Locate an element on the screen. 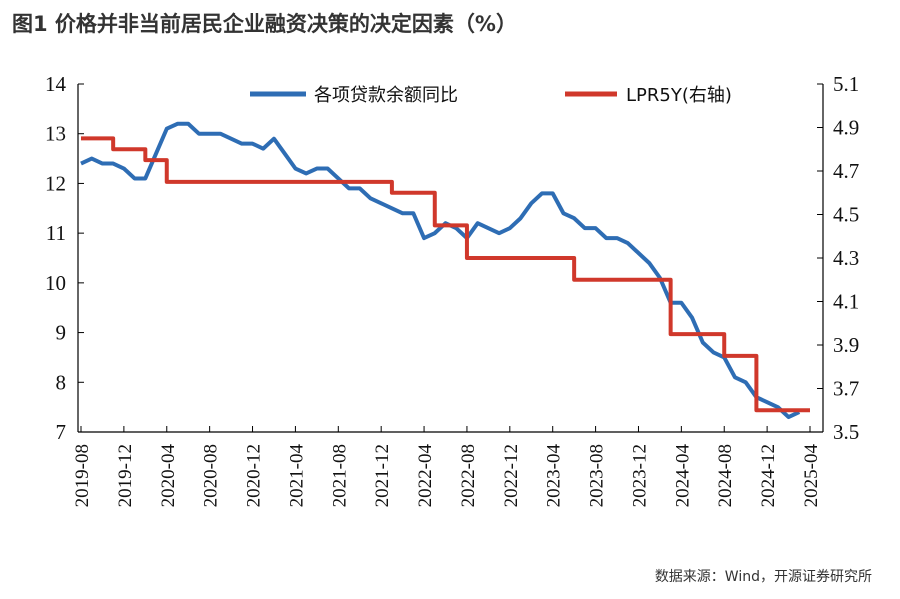 This screenshot has height=599, width=900. legend-label: LPR5Y(右轴) is located at coordinates (679, 95).